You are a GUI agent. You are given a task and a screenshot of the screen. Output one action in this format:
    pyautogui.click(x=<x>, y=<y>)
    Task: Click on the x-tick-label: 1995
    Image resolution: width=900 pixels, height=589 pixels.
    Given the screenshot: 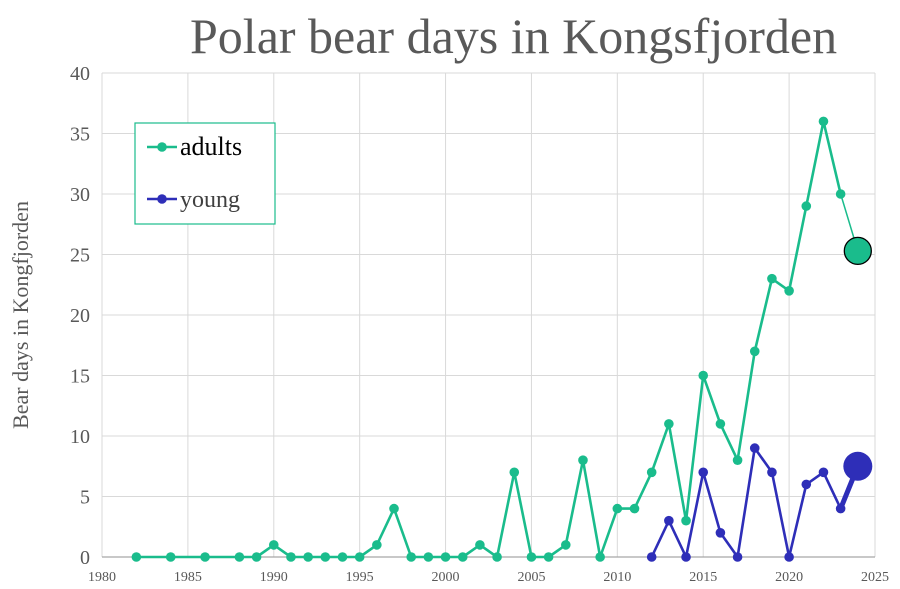 What is the action you would take?
    pyautogui.click(x=360, y=577)
    